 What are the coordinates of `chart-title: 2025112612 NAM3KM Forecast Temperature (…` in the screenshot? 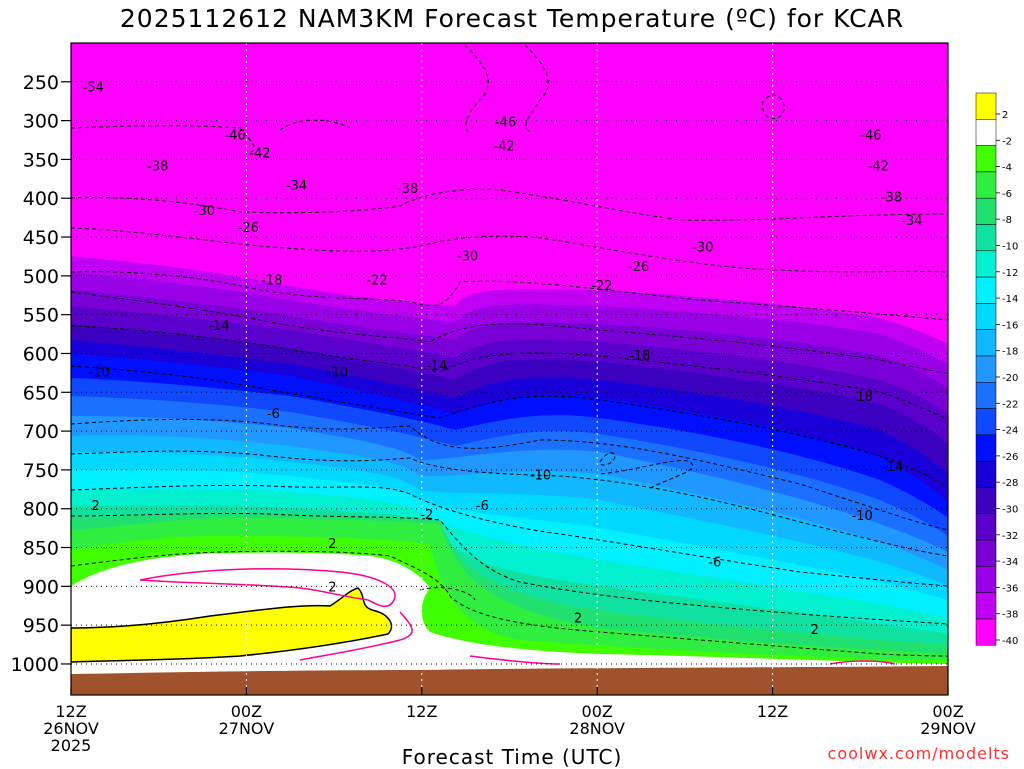 It's located at (512, 18).